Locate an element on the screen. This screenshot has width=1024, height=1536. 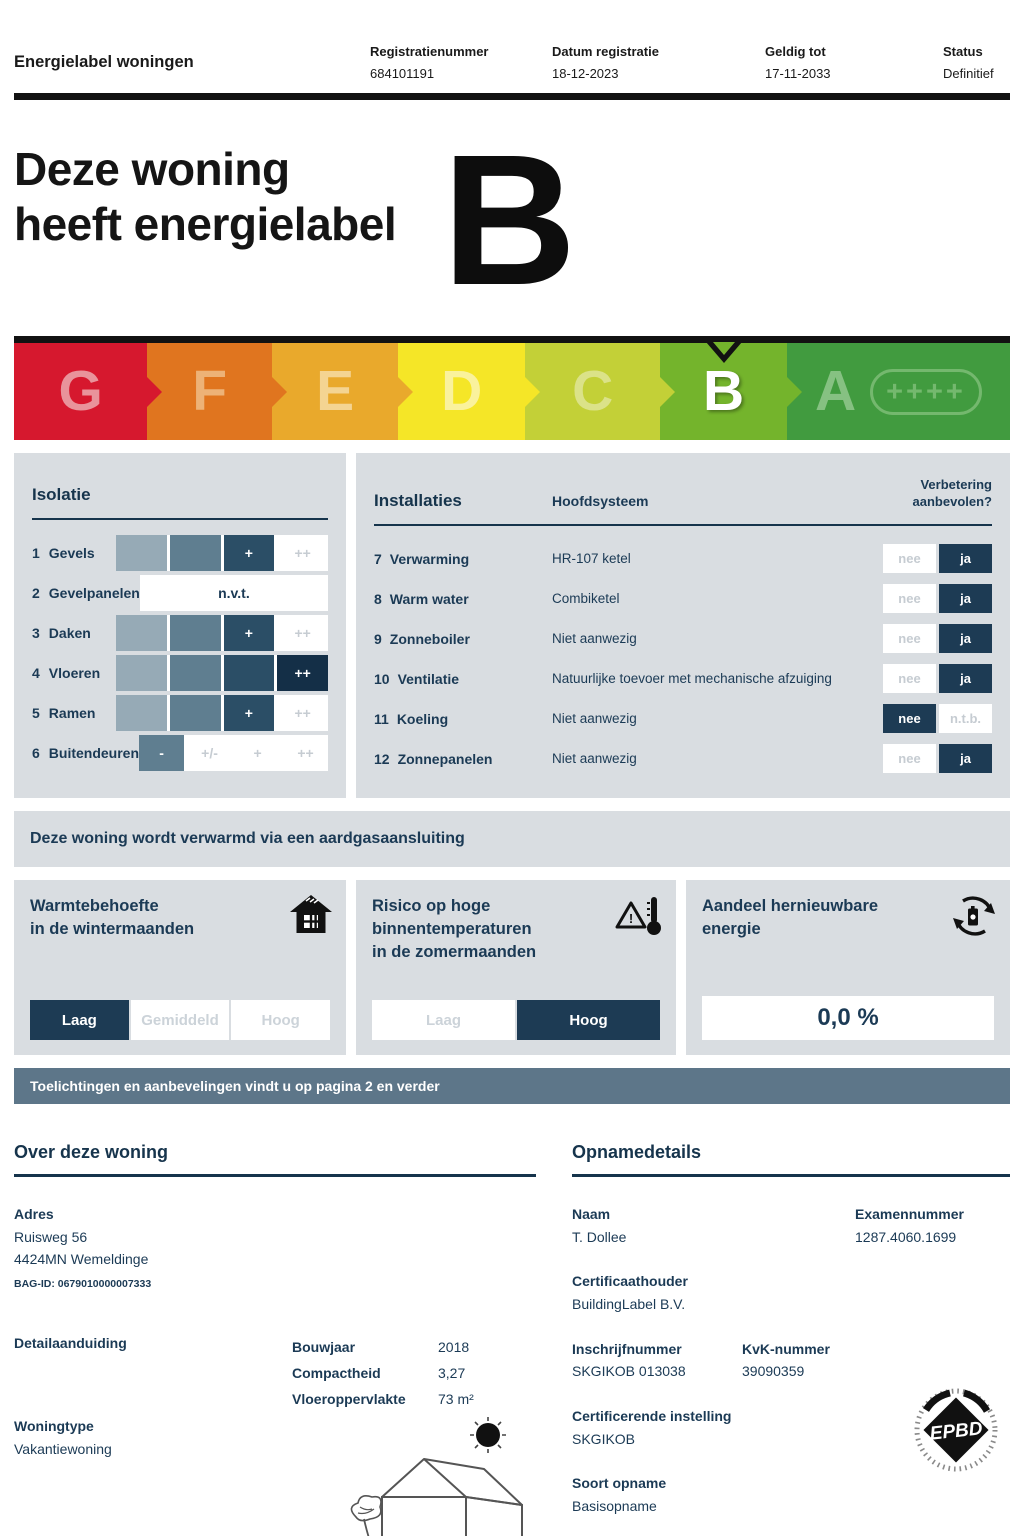
renewable-energy-icon is located at coordinates (974, 918).